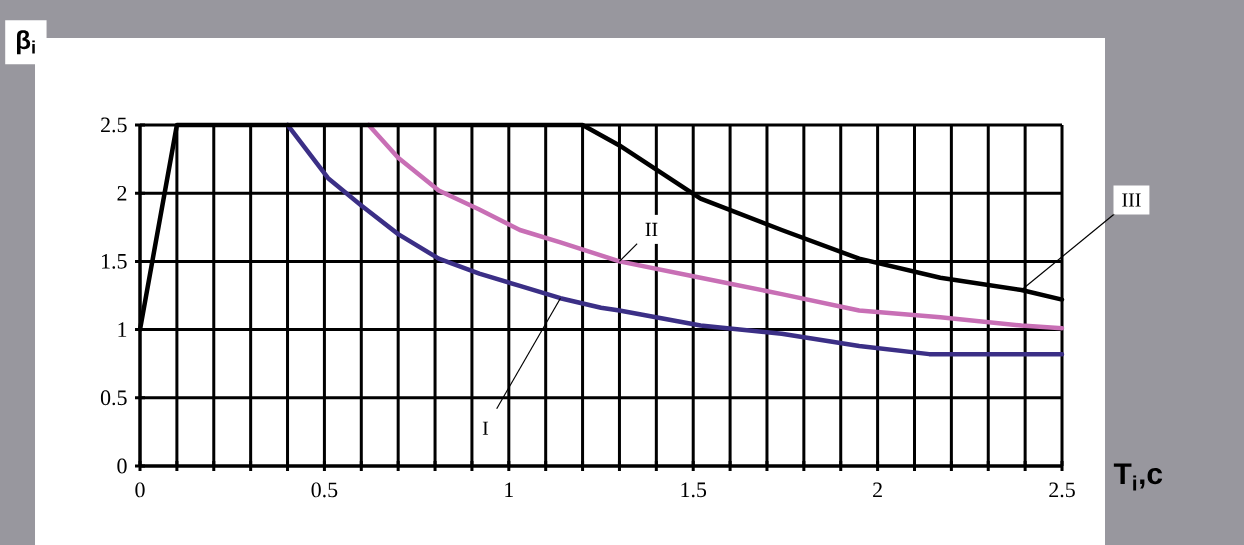  Describe the element at coordinates (122, 193) in the screenshot. I see `y-tick-label: 2` at that location.